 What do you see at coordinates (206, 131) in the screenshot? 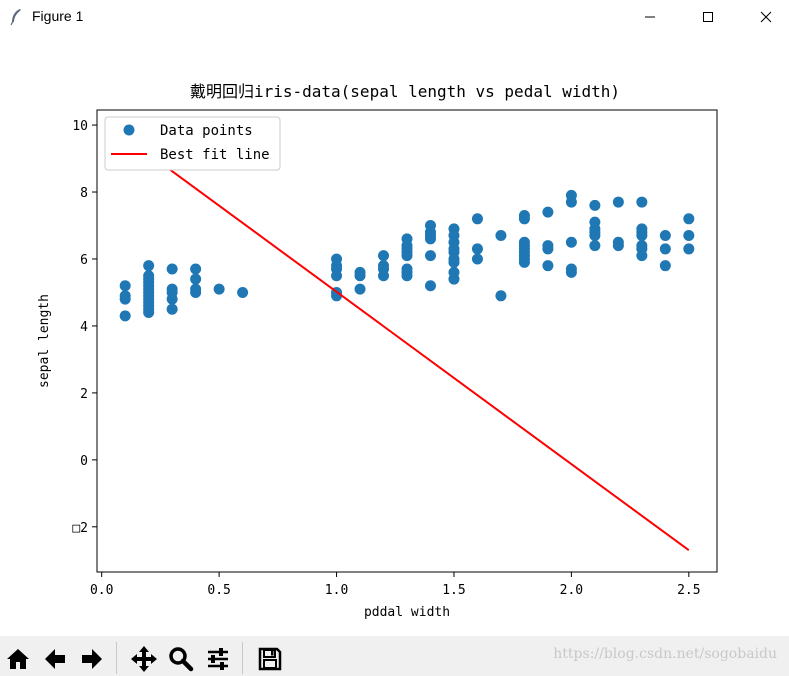
I see `legend-label-data-points: Data points` at bounding box center [206, 131].